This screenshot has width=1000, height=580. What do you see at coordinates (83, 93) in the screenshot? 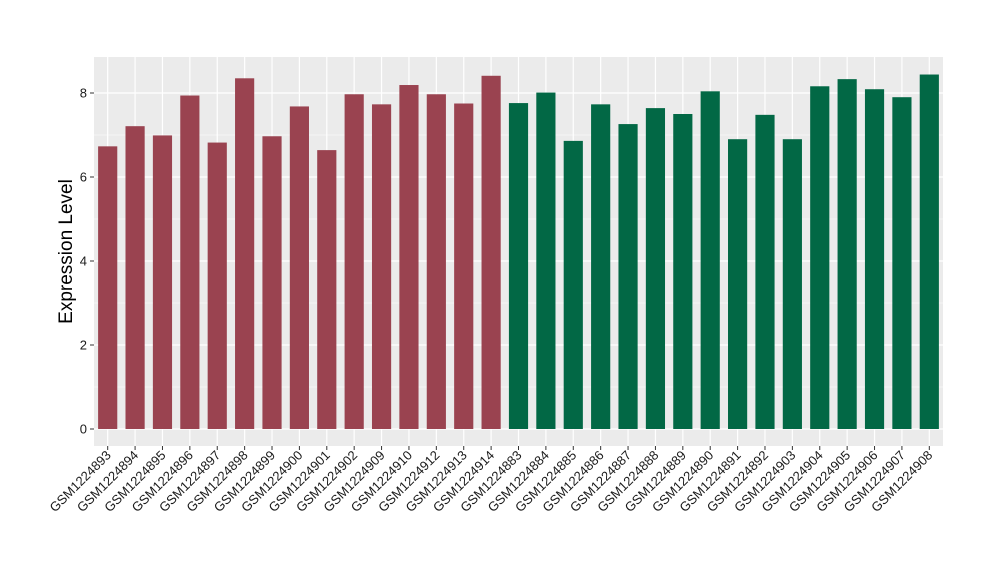
I see `y-tick-label: 8` at bounding box center [83, 93].